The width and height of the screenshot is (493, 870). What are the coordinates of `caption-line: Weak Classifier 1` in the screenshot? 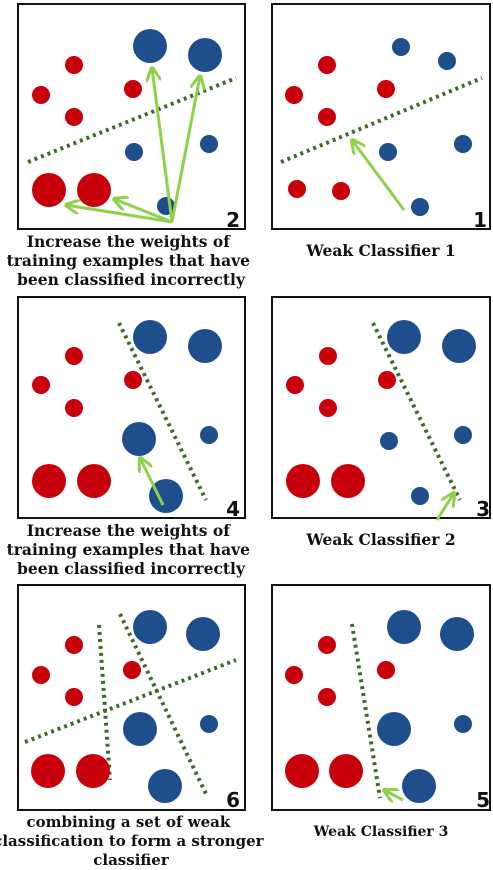 It's located at (380, 250).